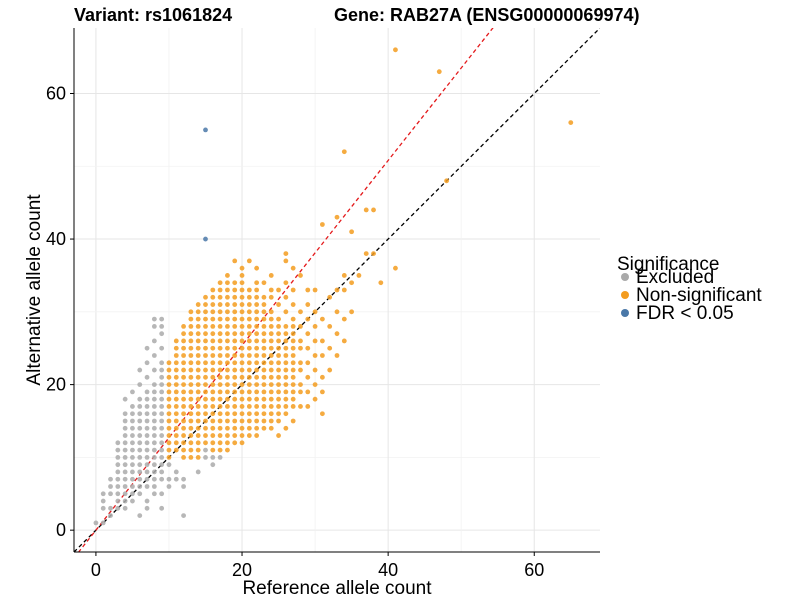 This screenshot has width=800, height=600. What do you see at coordinates (242, 570) in the screenshot?
I see `x-tick-label: 20` at bounding box center [242, 570].